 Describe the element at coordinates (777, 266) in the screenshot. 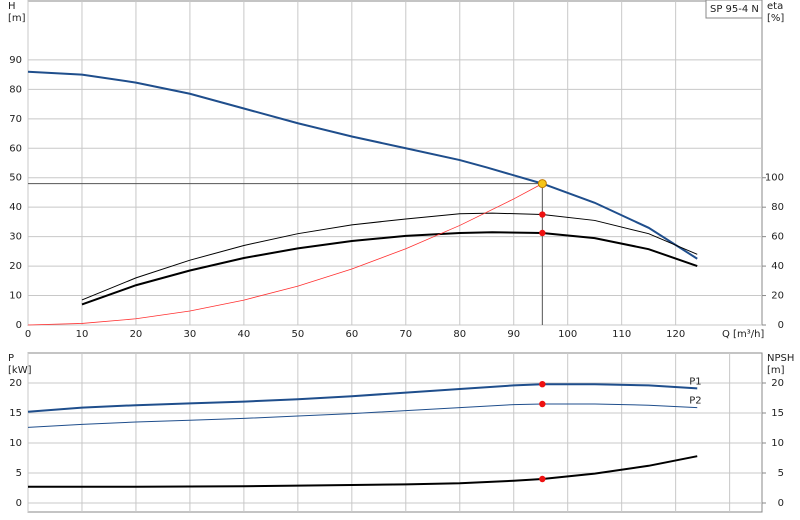

I see `y2-tick-label: 40` at that location.